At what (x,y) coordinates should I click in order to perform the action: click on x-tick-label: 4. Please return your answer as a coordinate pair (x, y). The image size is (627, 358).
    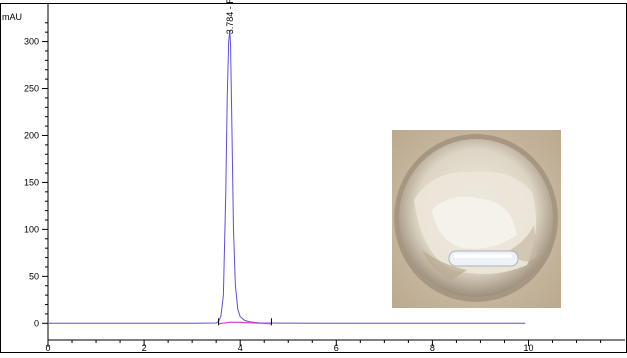
    Looking at the image, I should click on (240, 348).